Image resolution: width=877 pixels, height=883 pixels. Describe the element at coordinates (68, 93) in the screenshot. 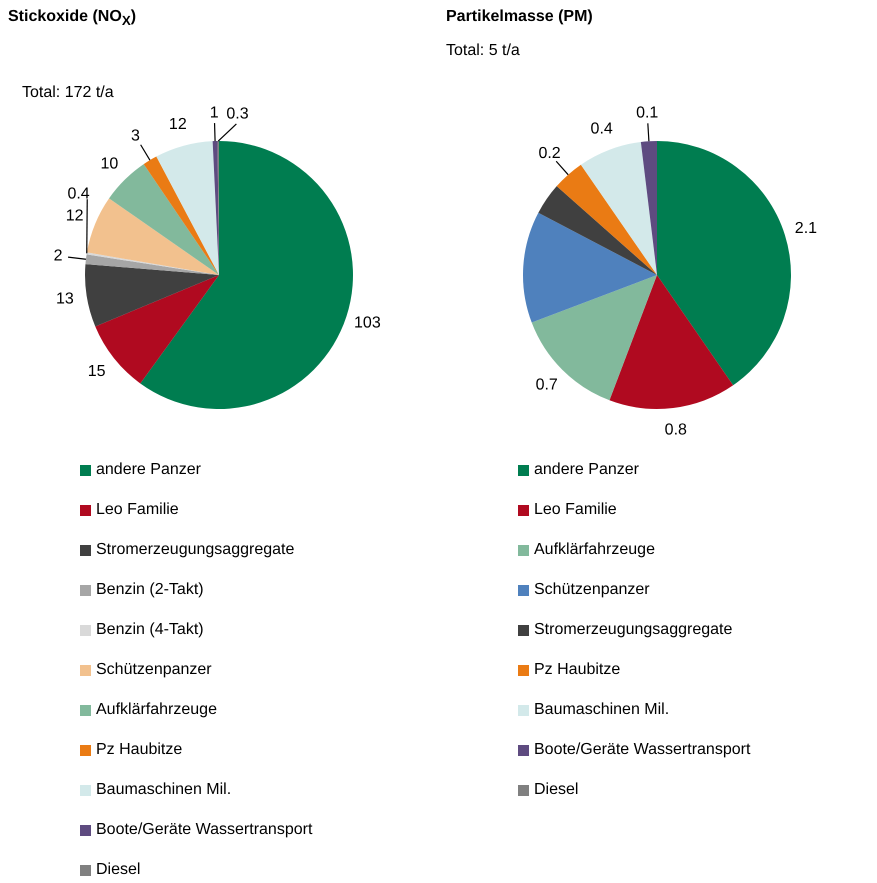

I see `chart-subtitle: Total: 172 t/a` at that location.